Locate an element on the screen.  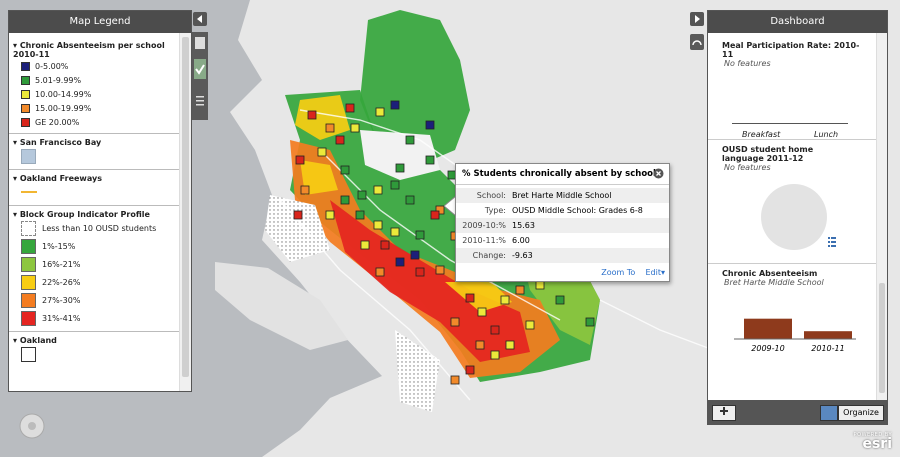
plus-icon is located at coordinates (724, 411).